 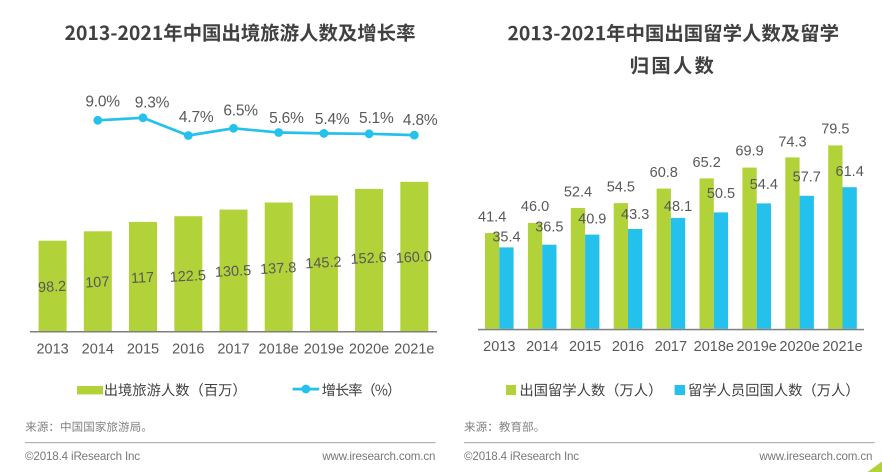 I want to click on svg-text: 43.3, so click(x=635, y=215).